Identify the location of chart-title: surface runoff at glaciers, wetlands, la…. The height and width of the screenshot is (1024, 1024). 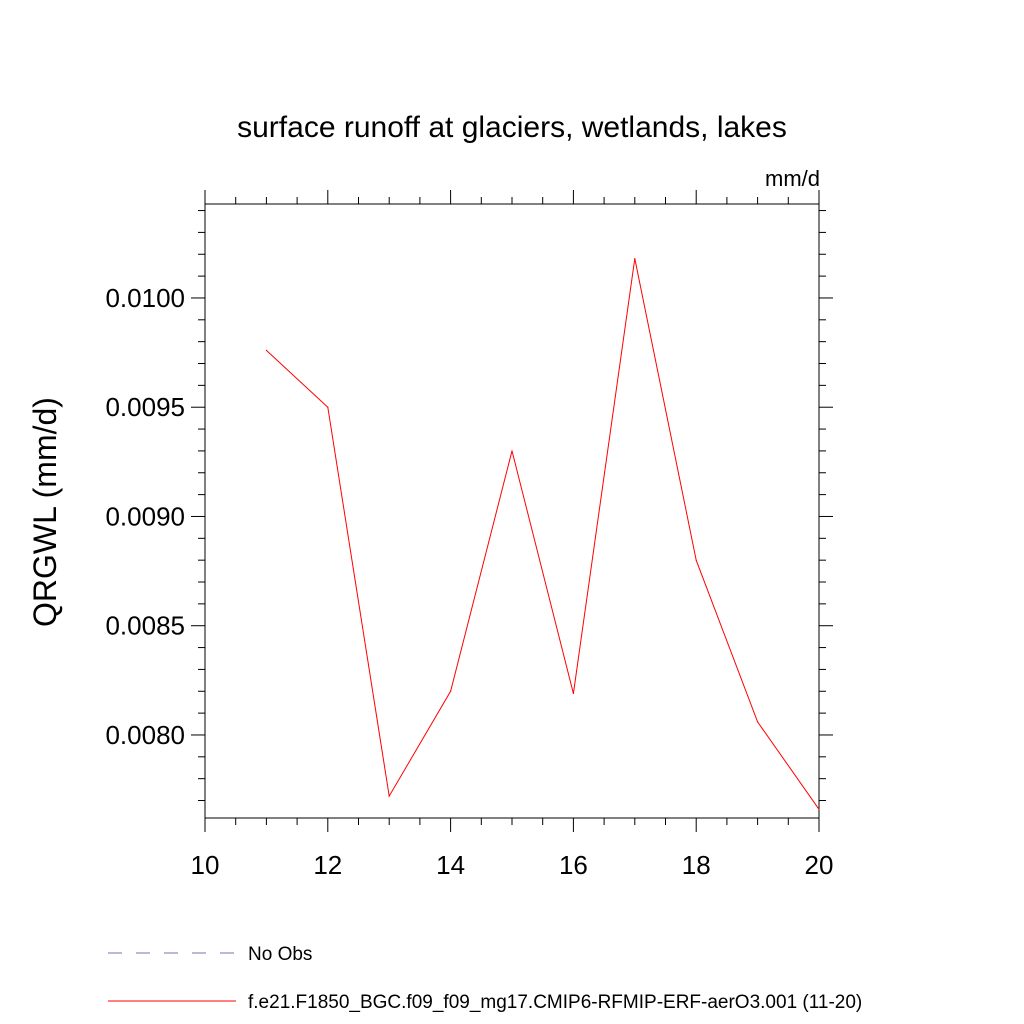
(512, 127).